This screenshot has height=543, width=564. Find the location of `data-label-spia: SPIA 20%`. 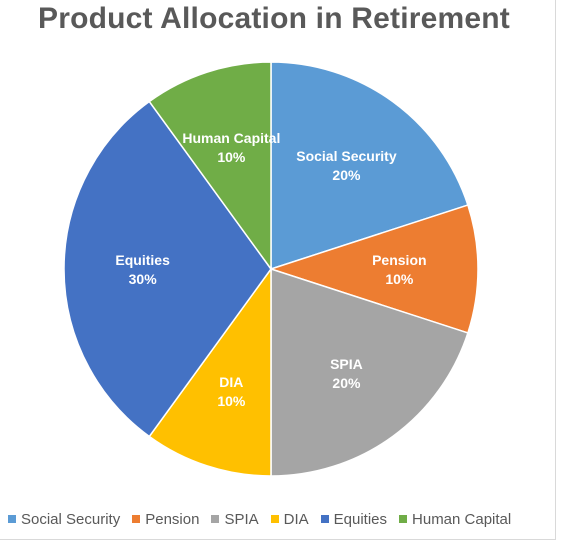

data-label-spia: SPIA 20% is located at coordinates (346, 373).